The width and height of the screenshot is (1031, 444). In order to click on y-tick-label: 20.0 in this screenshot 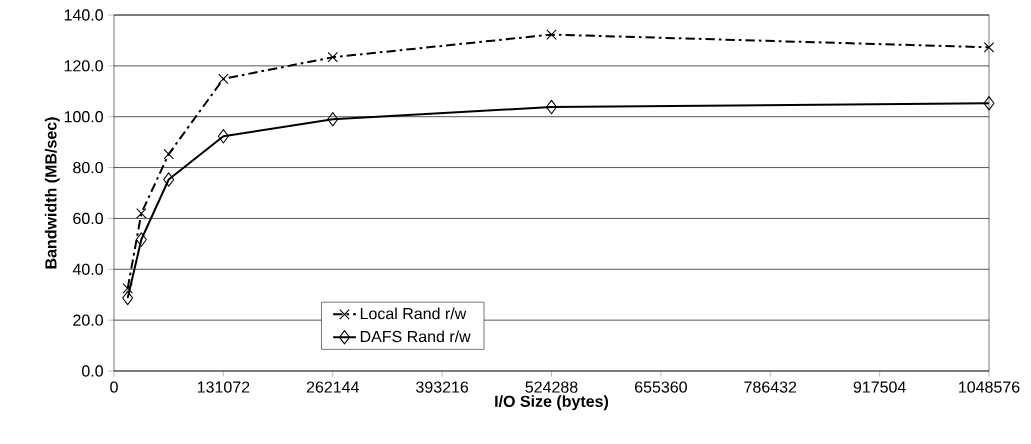, I will do `click(88, 320)`.